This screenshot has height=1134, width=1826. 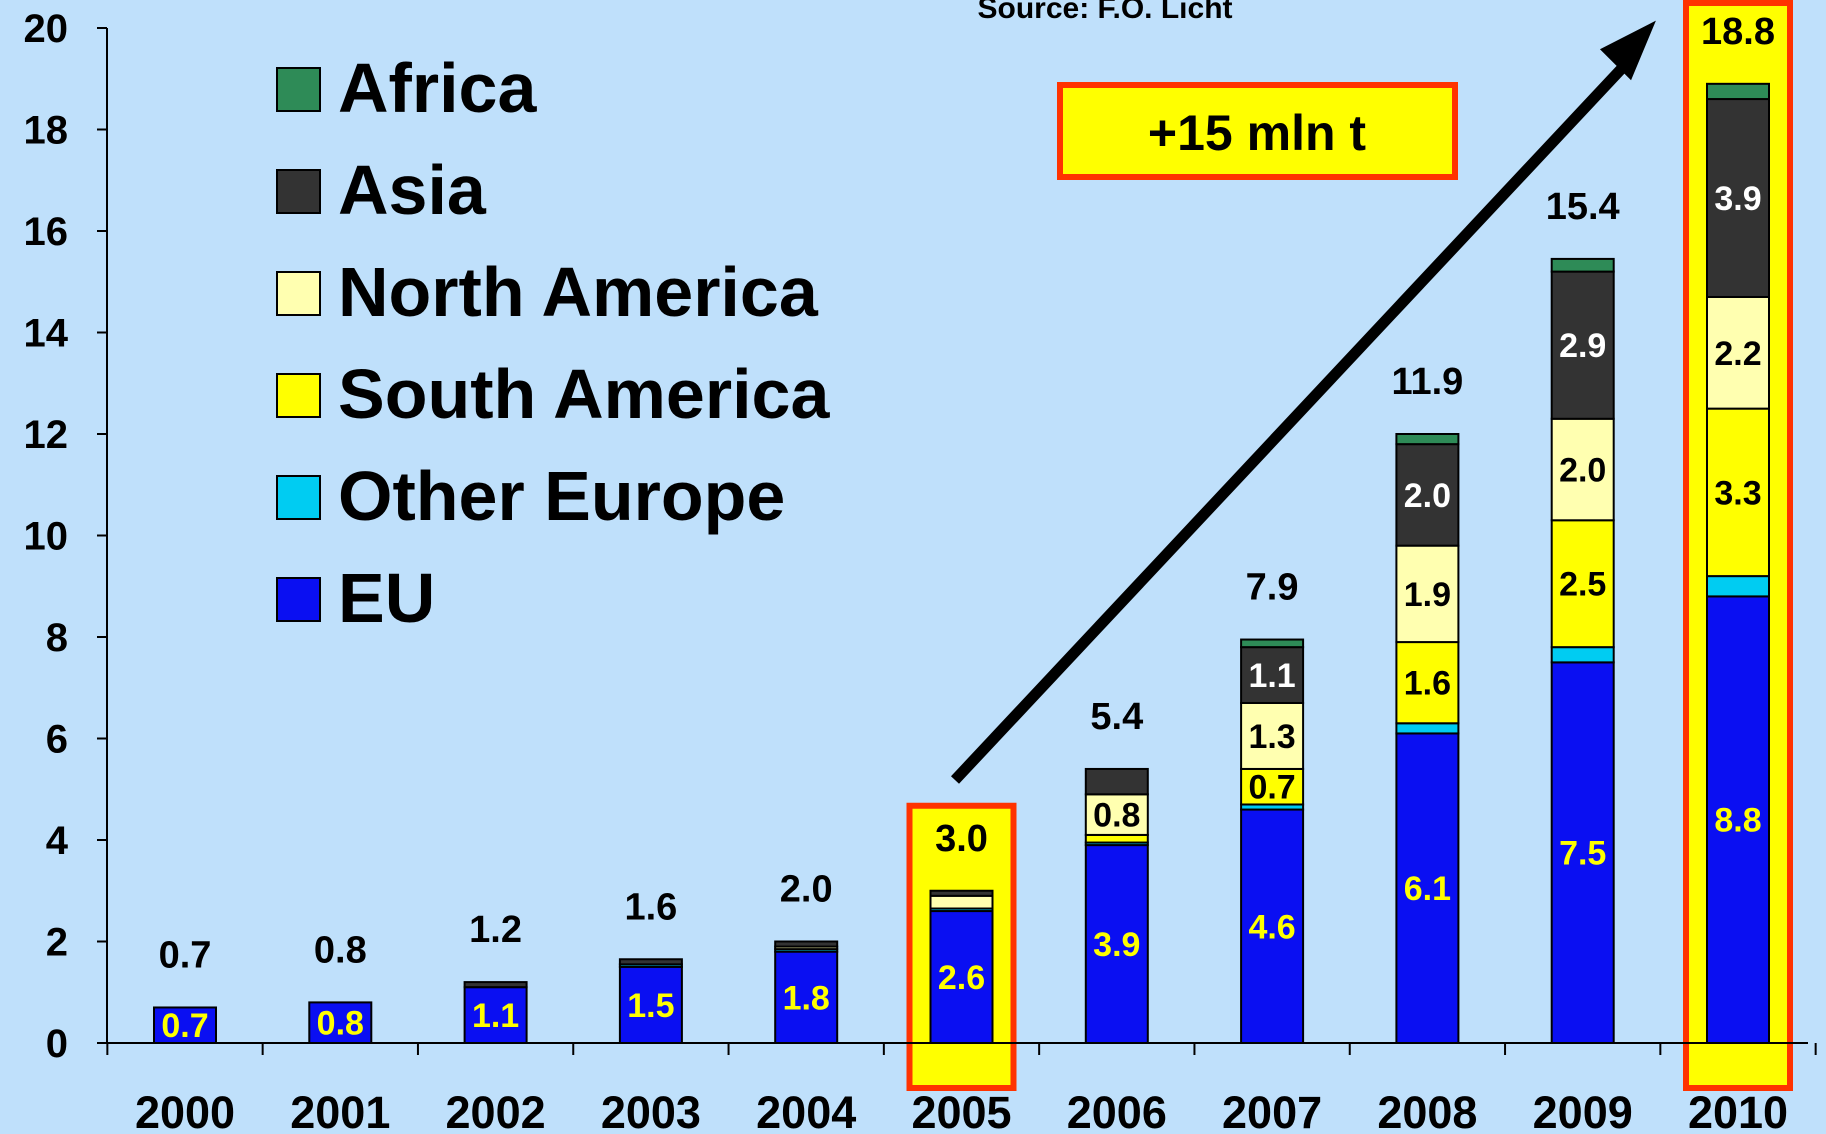 I want to click on total-label: 3.0, so click(x=961, y=839).